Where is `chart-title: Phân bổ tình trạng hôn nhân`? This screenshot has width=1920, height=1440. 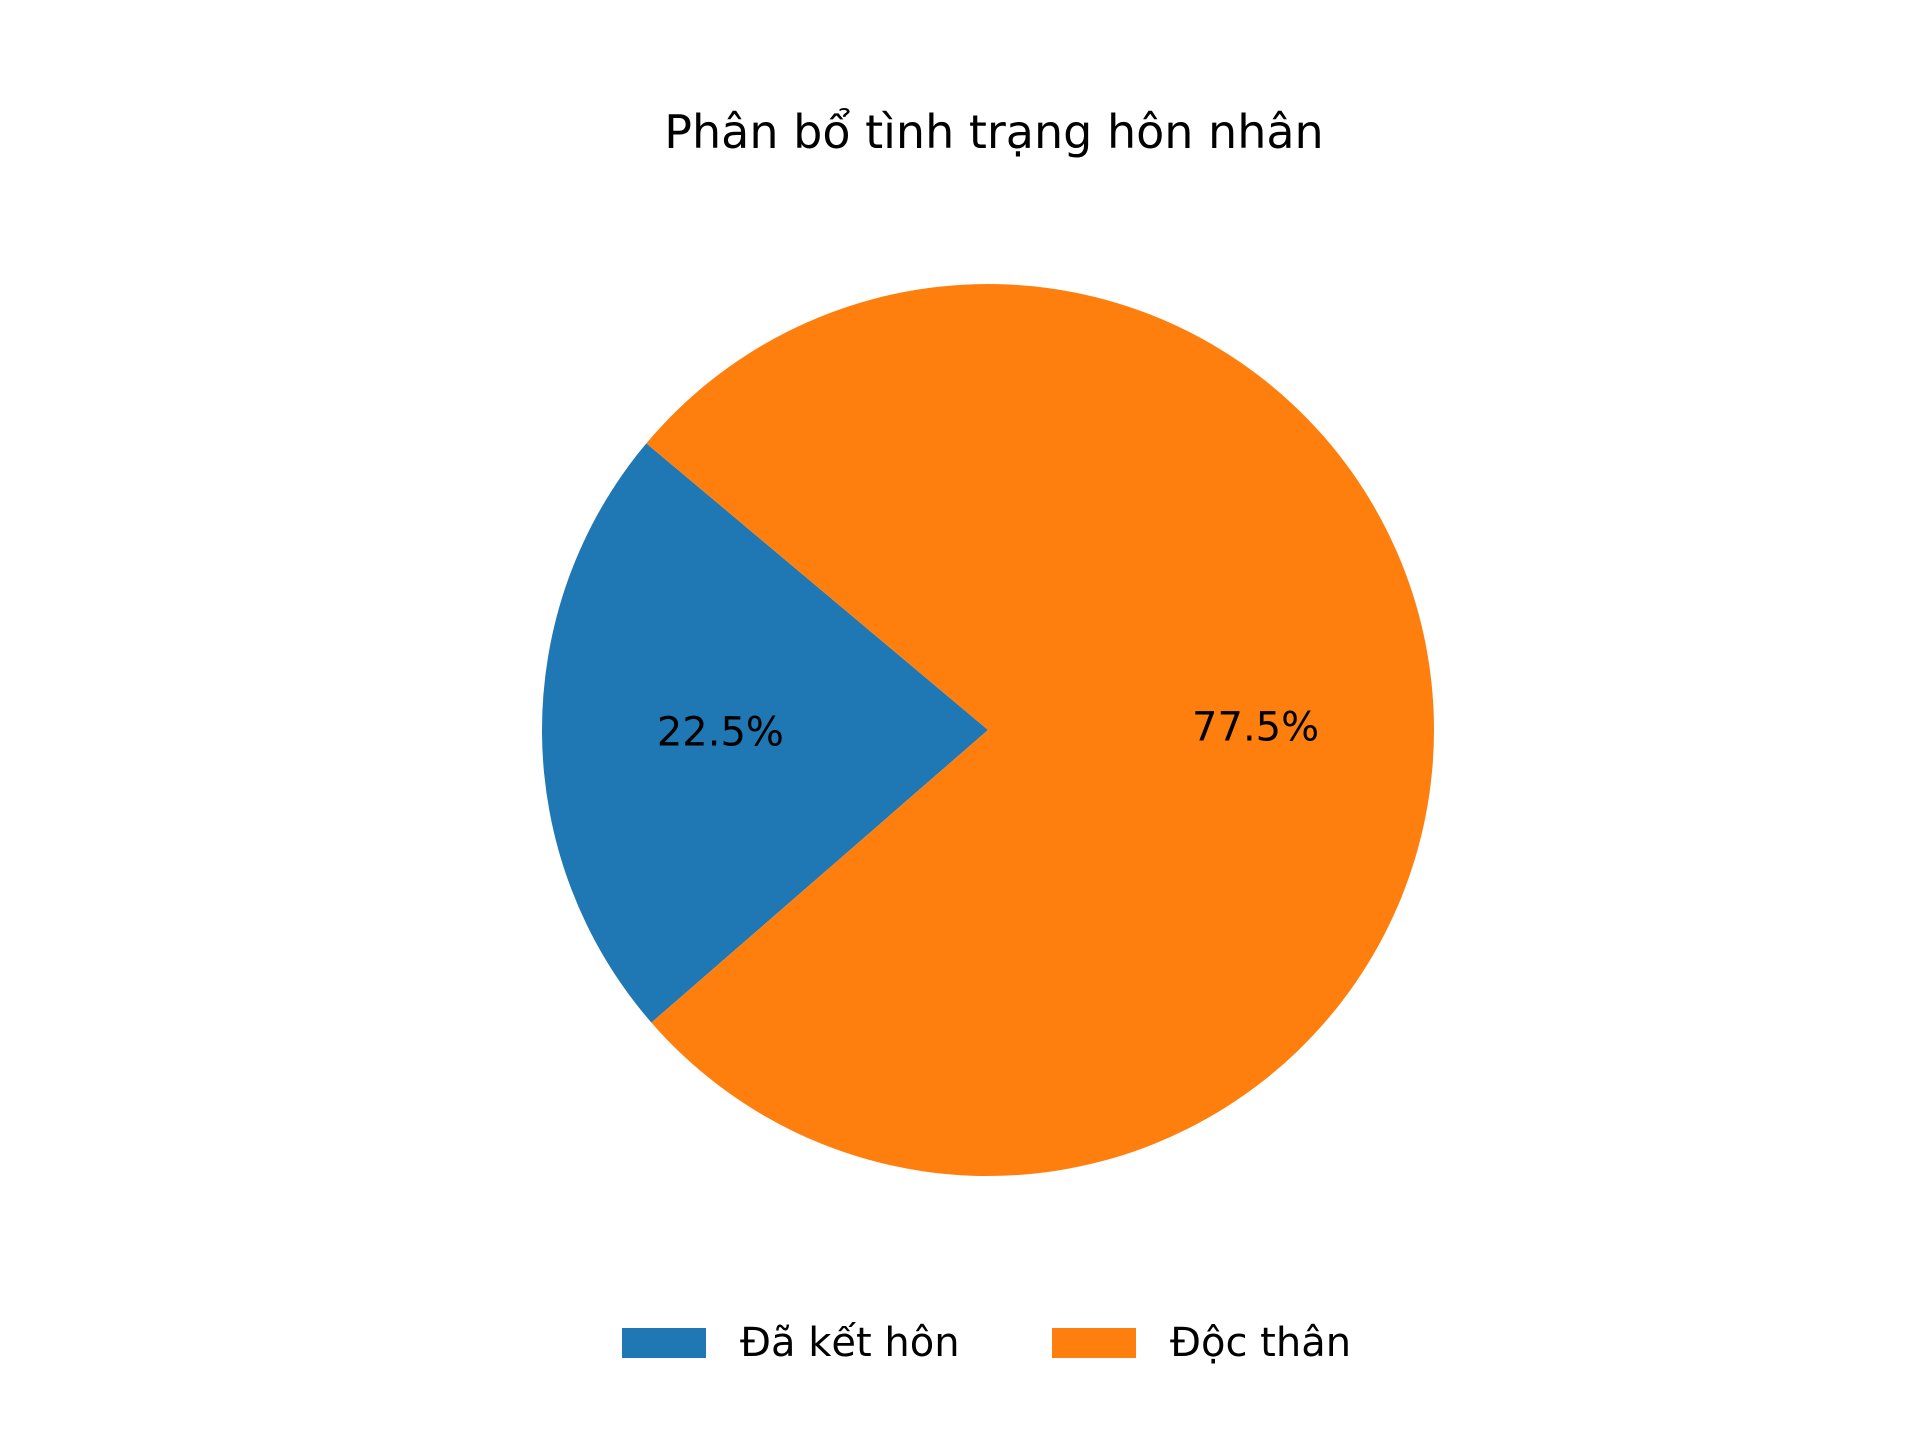 chart-title: Phân bổ tình trạng hôn nhân is located at coordinates (993, 132).